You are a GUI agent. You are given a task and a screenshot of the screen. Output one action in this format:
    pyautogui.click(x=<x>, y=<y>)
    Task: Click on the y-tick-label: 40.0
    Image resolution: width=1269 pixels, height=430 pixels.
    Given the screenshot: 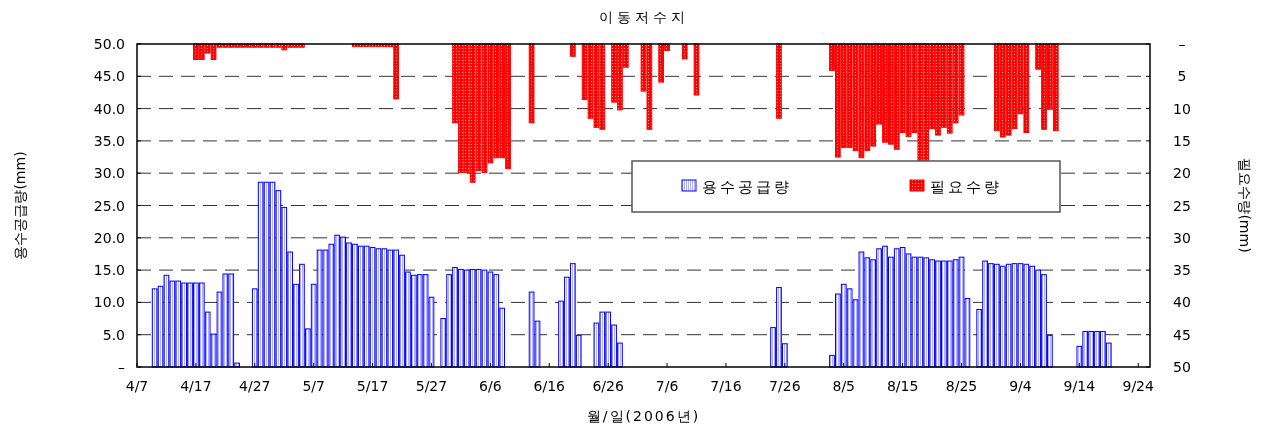 What is the action you would take?
    pyautogui.click(x=109, y=108)
    